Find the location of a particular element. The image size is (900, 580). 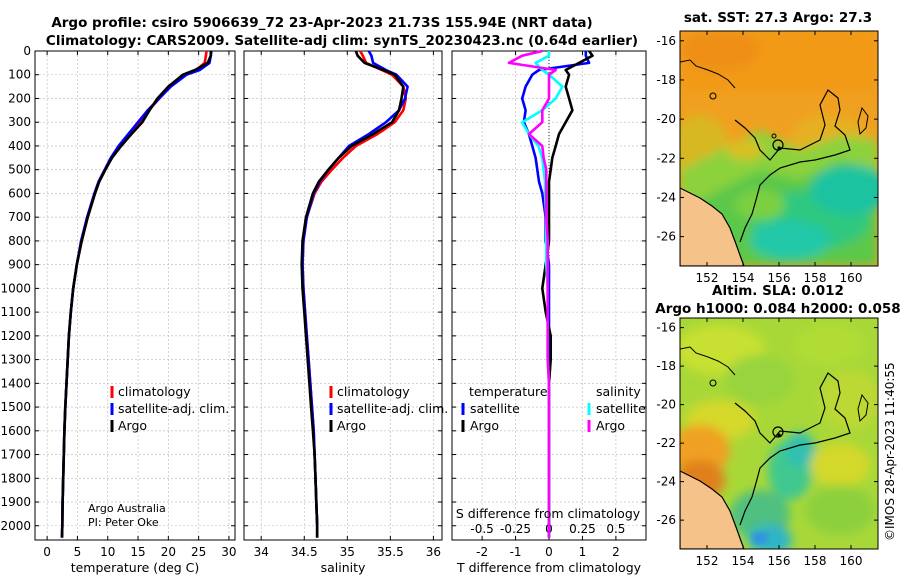

y-tick-label: 0 is located at coordinates (27, 51).